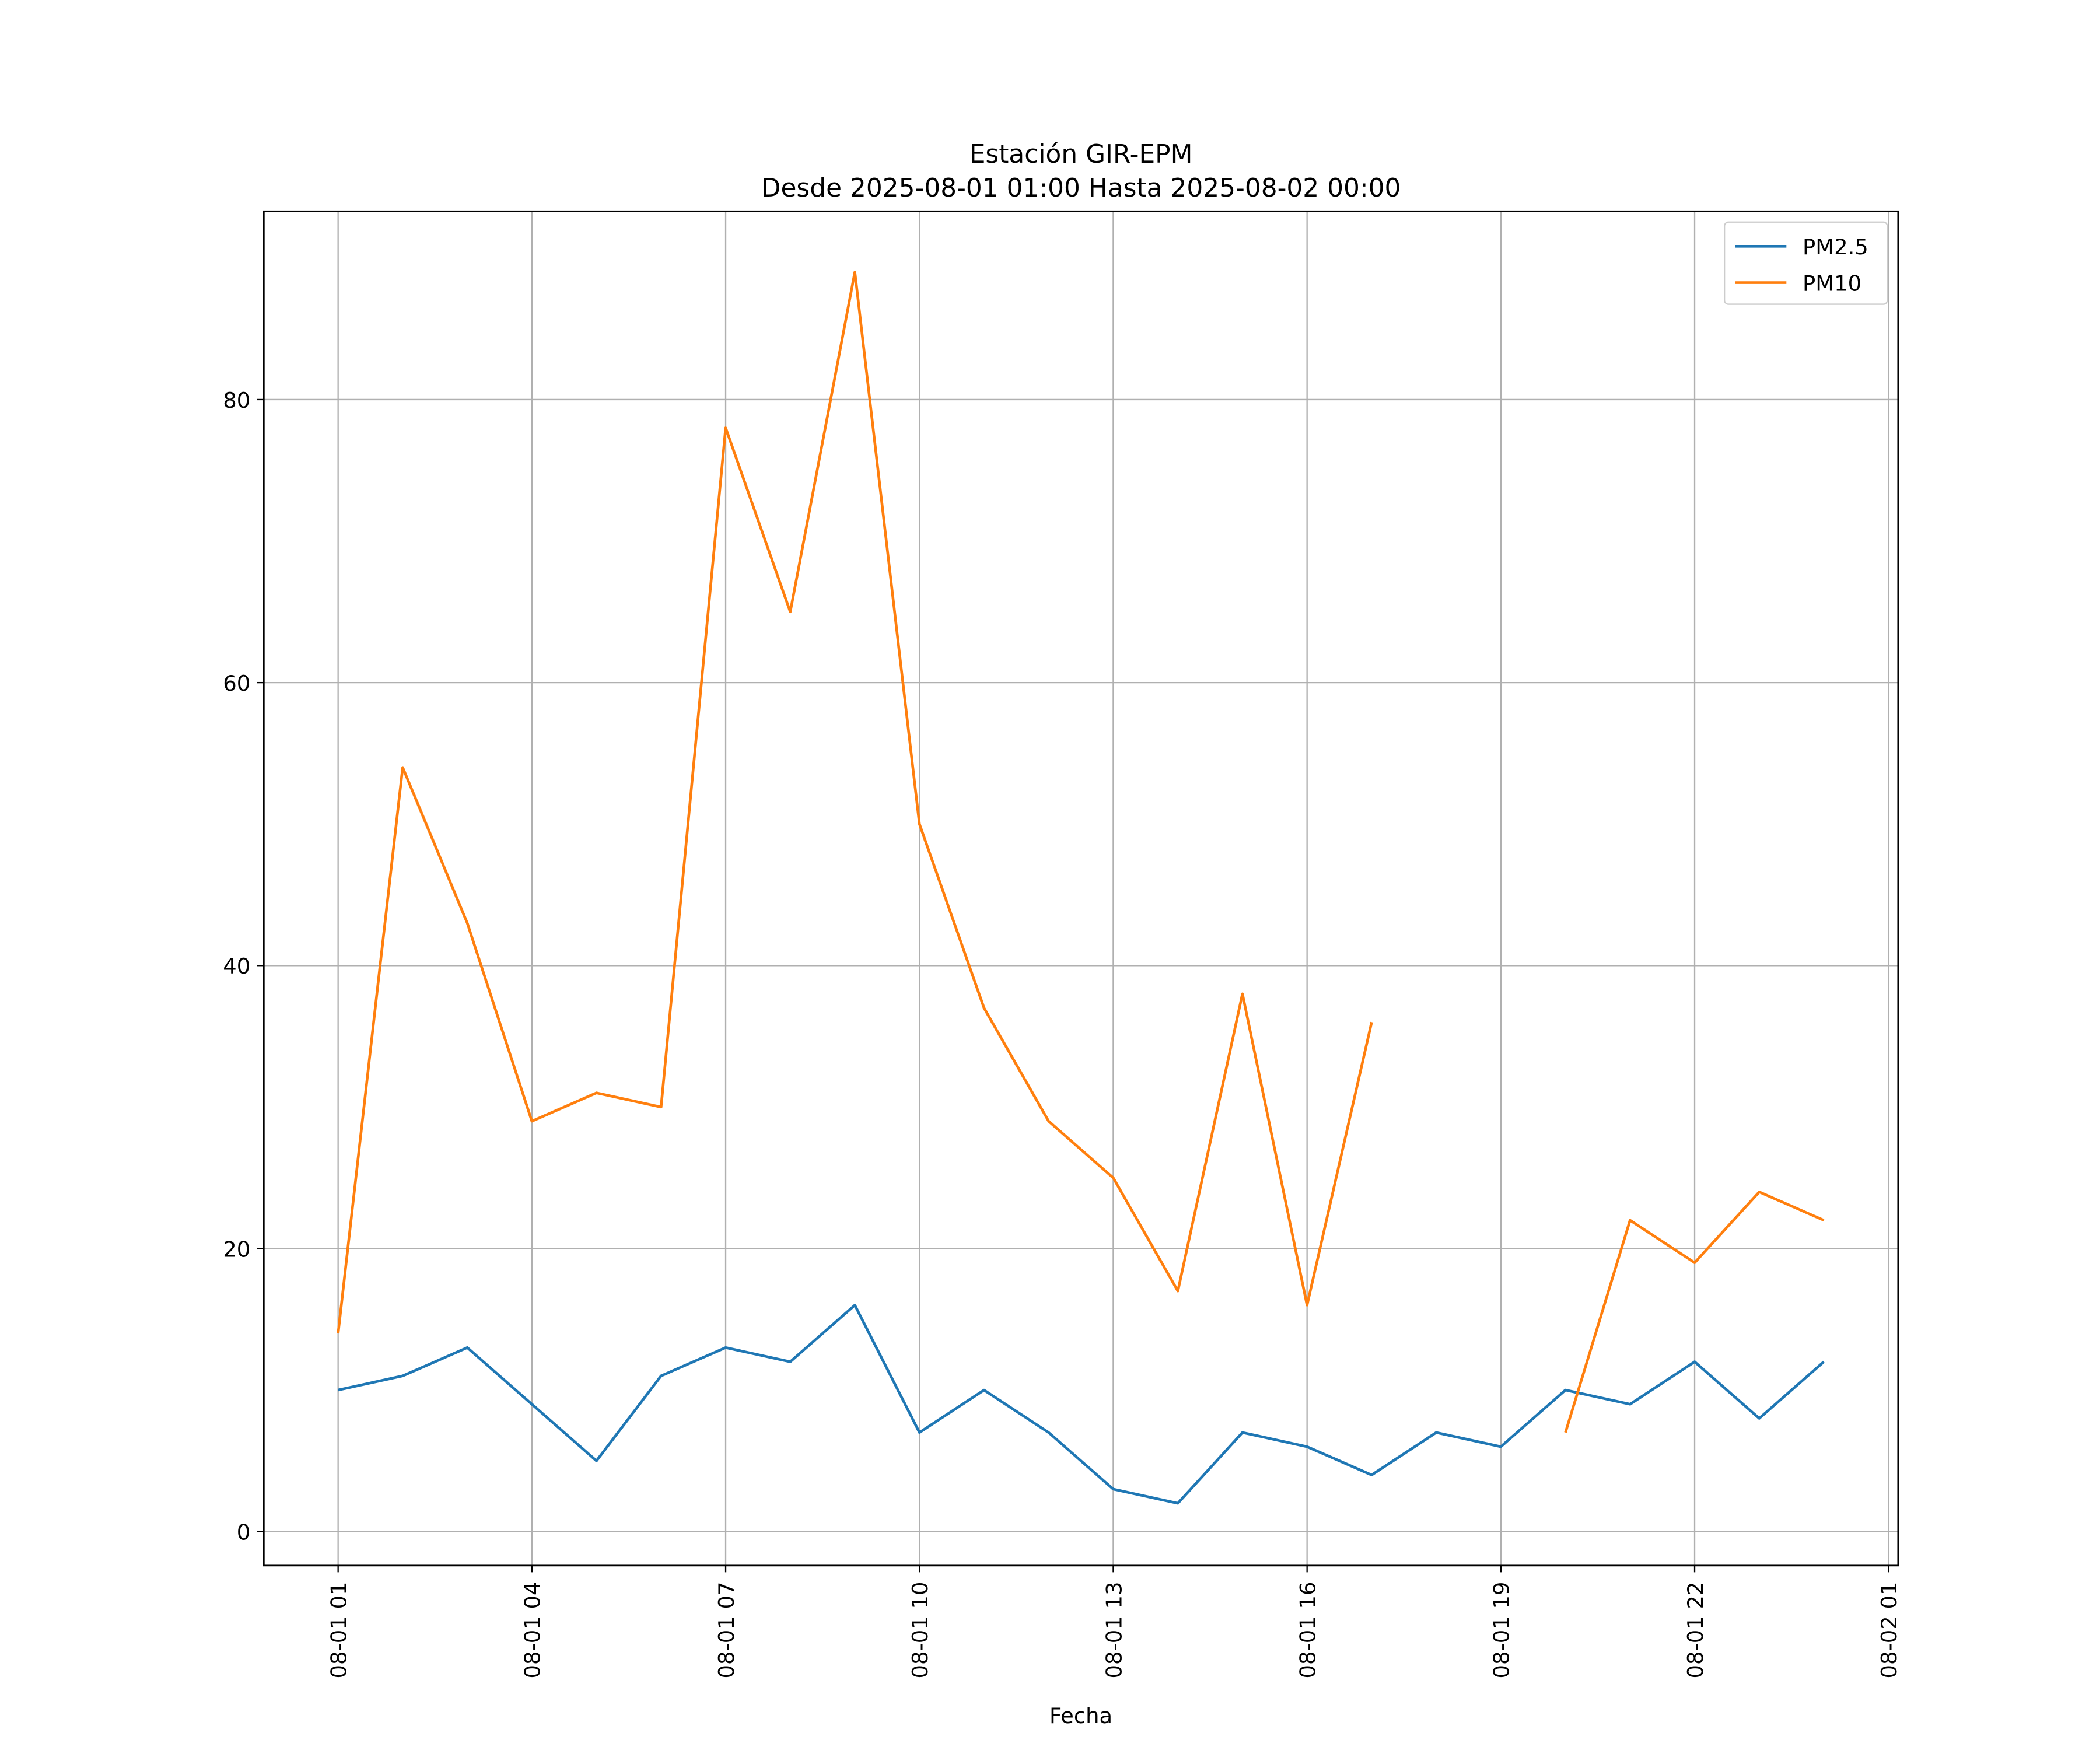  I want to click on x-tick-label: 08-01 07, so click(726, 1630).